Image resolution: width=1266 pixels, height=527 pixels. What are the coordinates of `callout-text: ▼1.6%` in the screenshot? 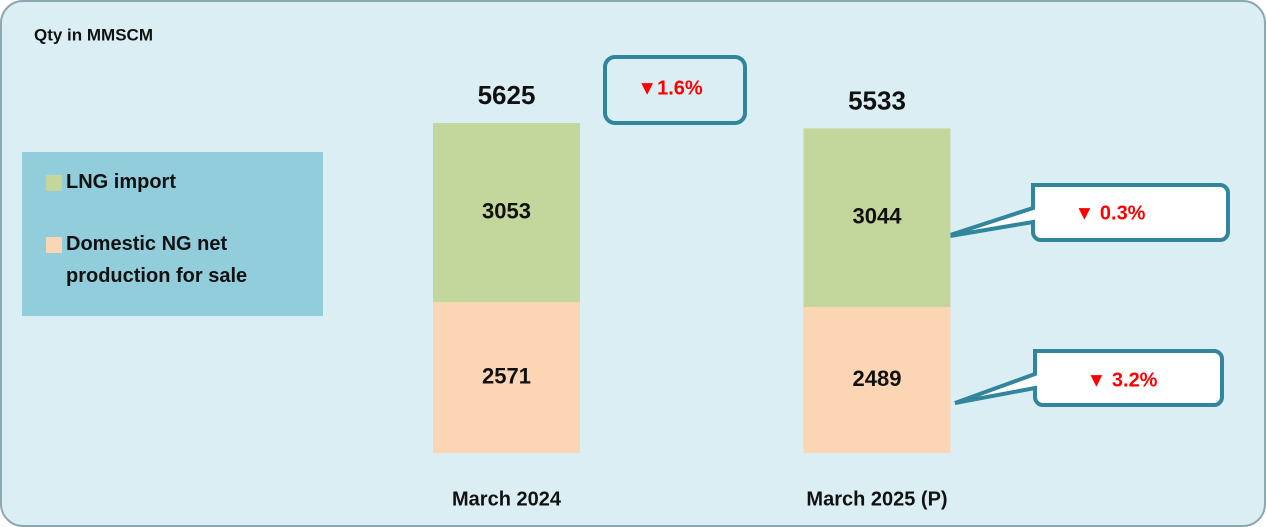 It's located at (670, 88).